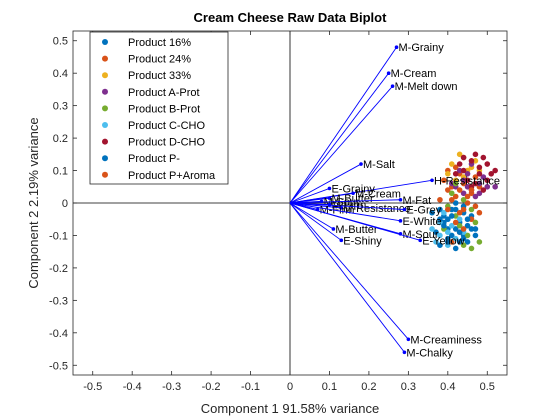  I want to click on legend-entry: Product 16%, so click(159, 43).